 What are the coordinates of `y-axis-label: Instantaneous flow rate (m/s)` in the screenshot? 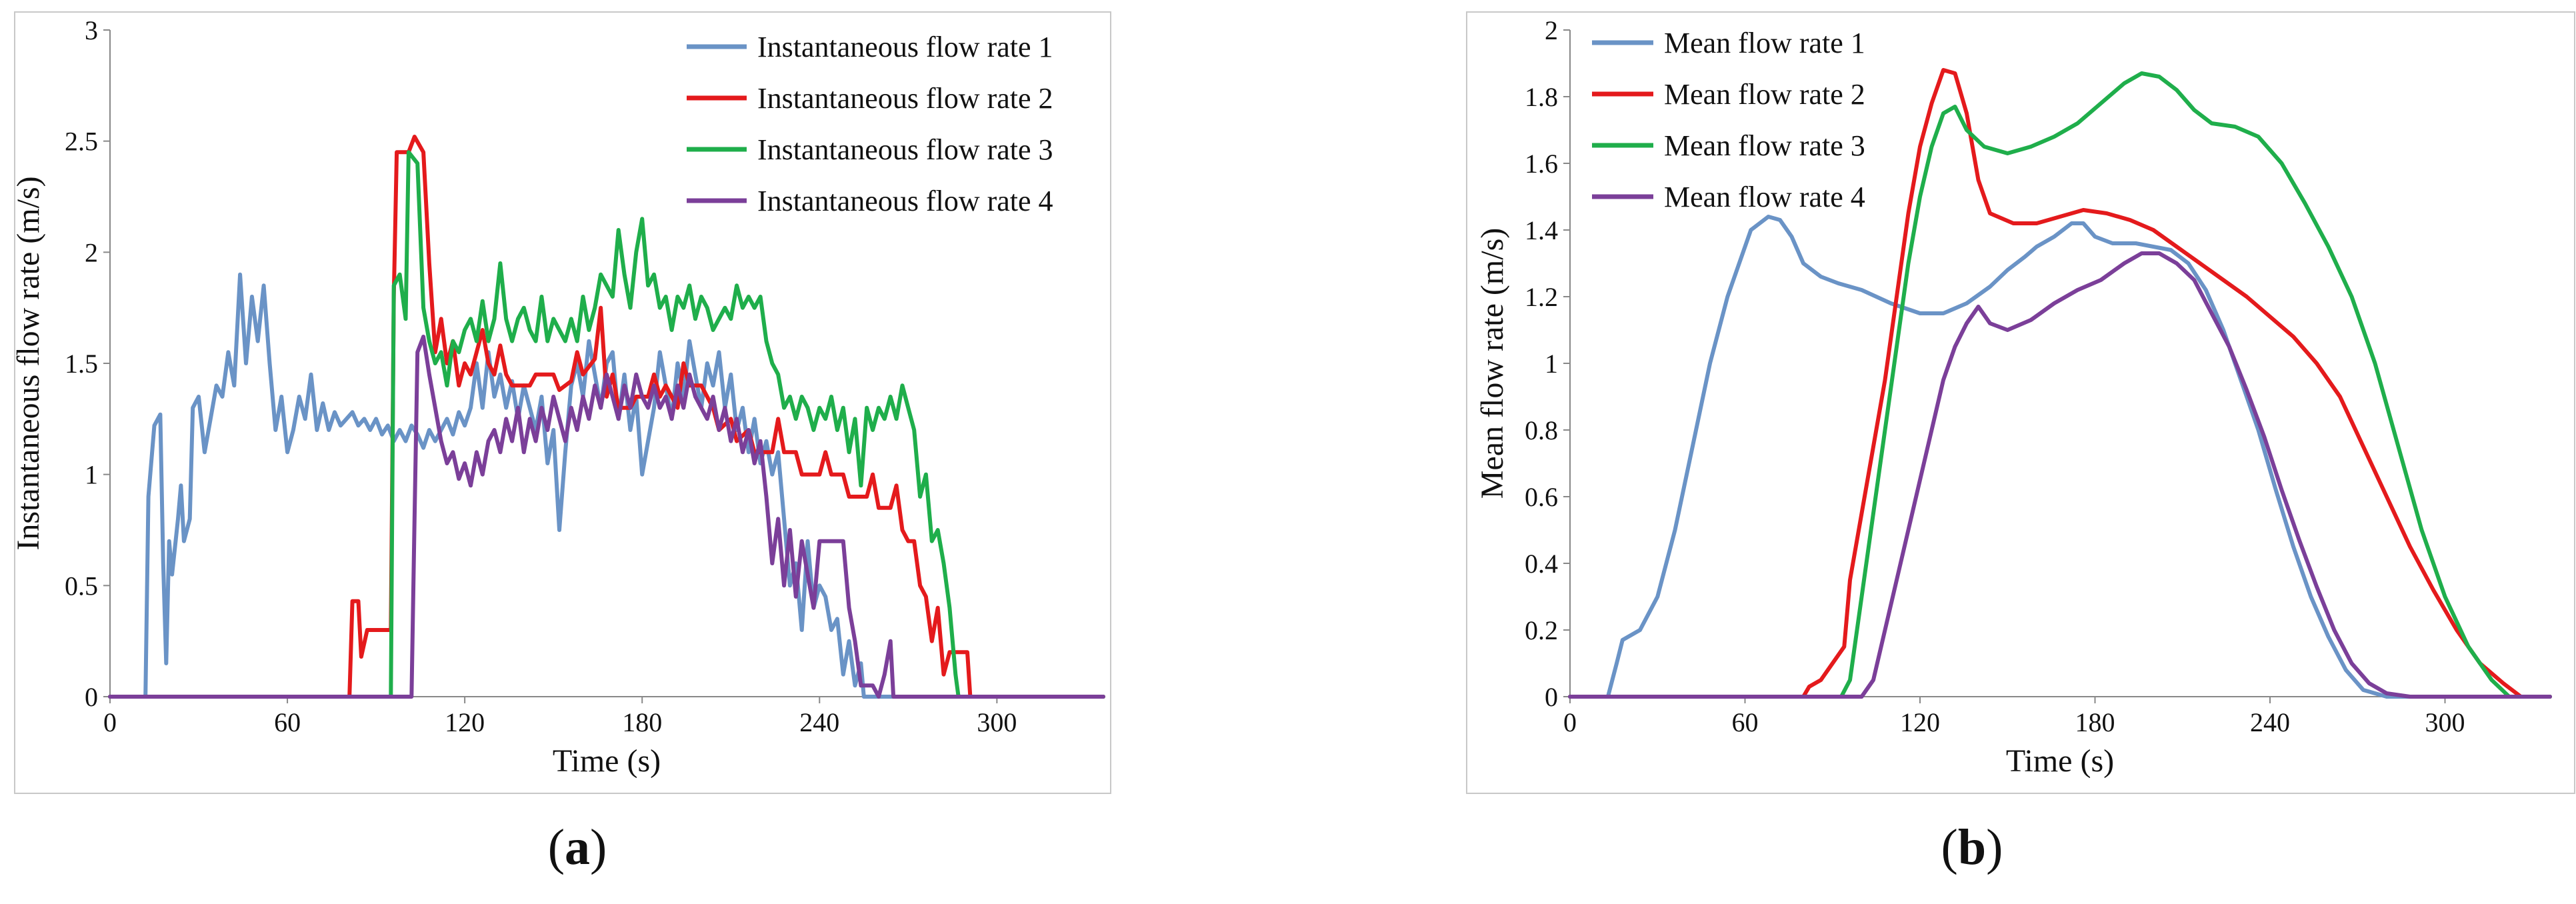 It's located at (28, 363).